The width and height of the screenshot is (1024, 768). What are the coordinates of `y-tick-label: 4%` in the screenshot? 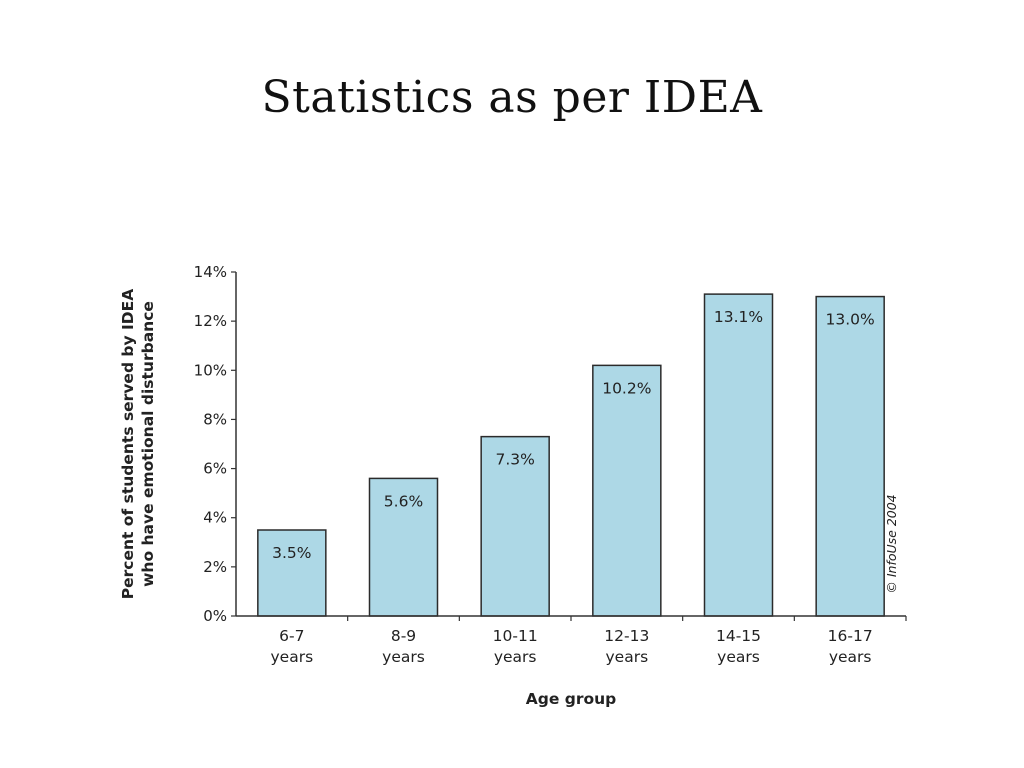 It's located at (215, 518).